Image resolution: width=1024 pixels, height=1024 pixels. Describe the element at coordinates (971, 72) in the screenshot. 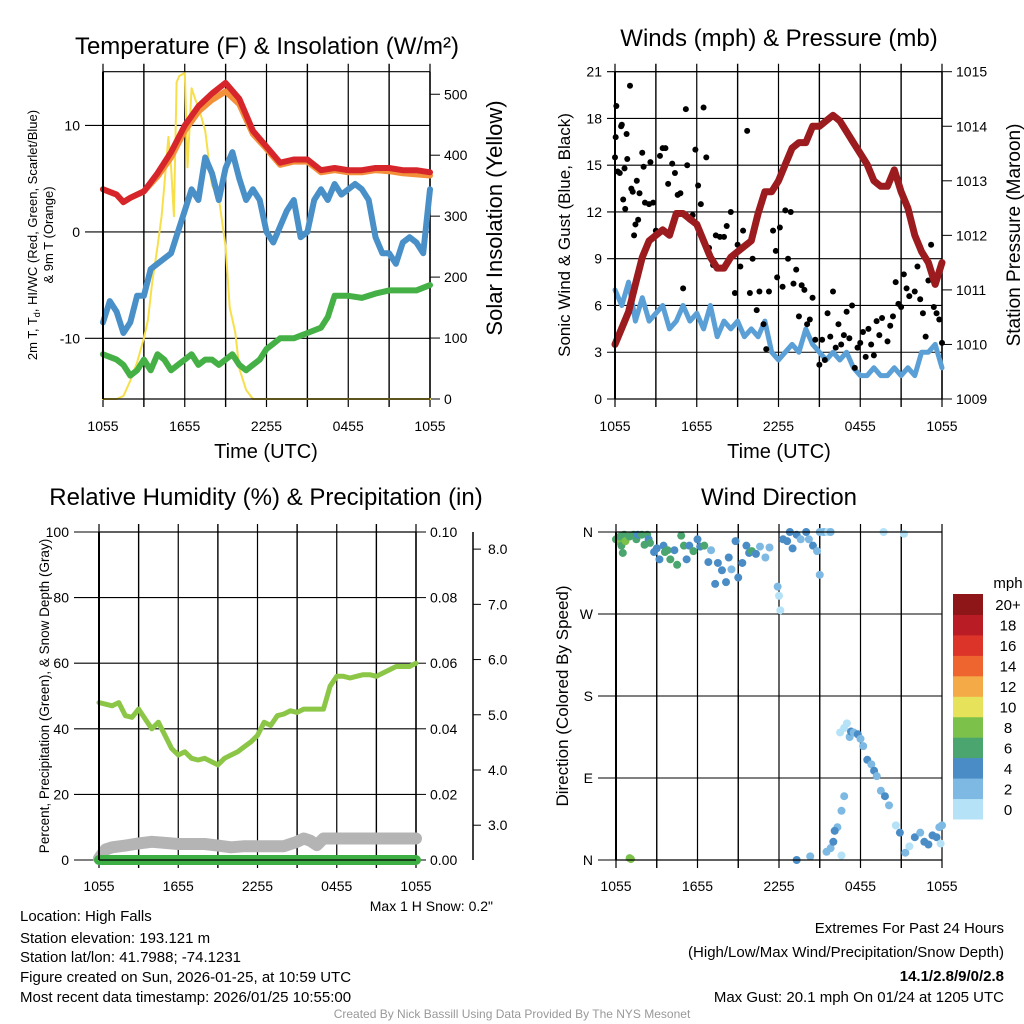

I see `wind-y2-tick-label: 1015` at that location.